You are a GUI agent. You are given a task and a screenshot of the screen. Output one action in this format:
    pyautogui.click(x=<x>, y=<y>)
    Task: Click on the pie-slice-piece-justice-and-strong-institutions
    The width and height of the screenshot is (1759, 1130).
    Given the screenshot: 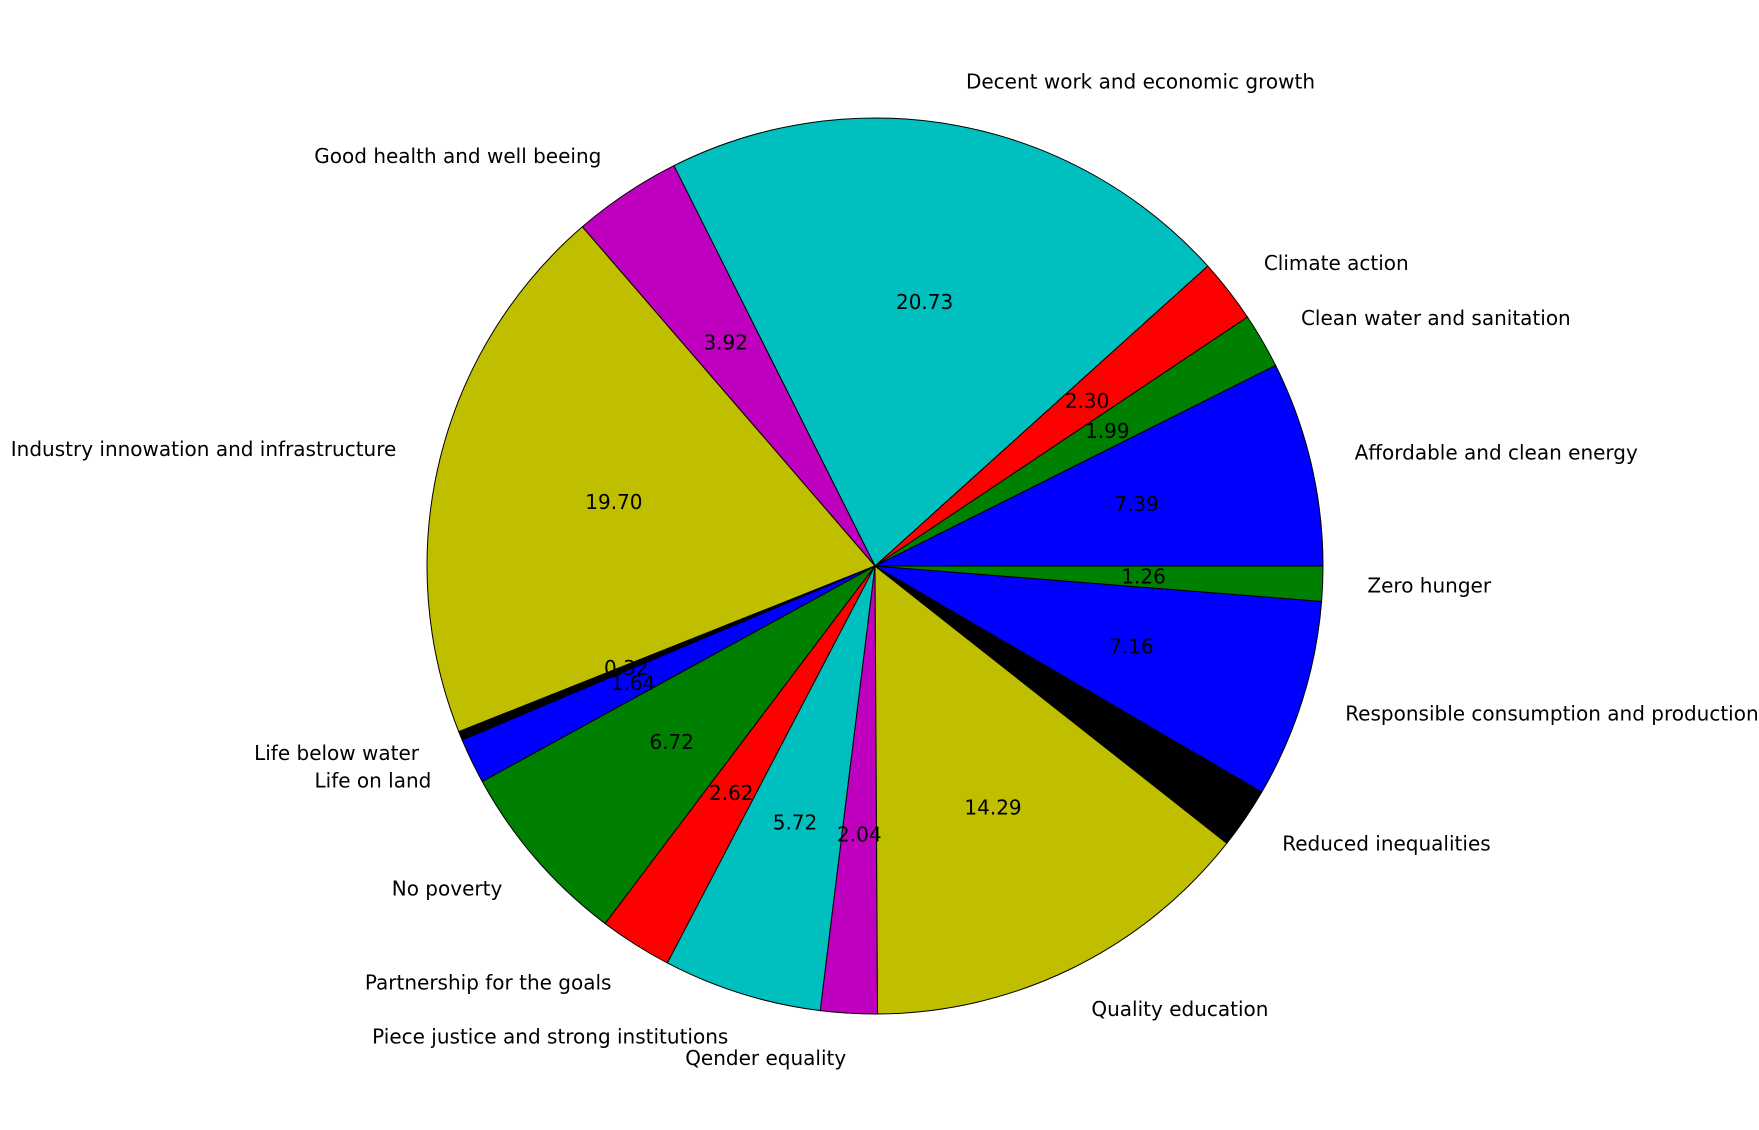 What is the action you would take?
    pyautogui.click(x=771, y=788)
    